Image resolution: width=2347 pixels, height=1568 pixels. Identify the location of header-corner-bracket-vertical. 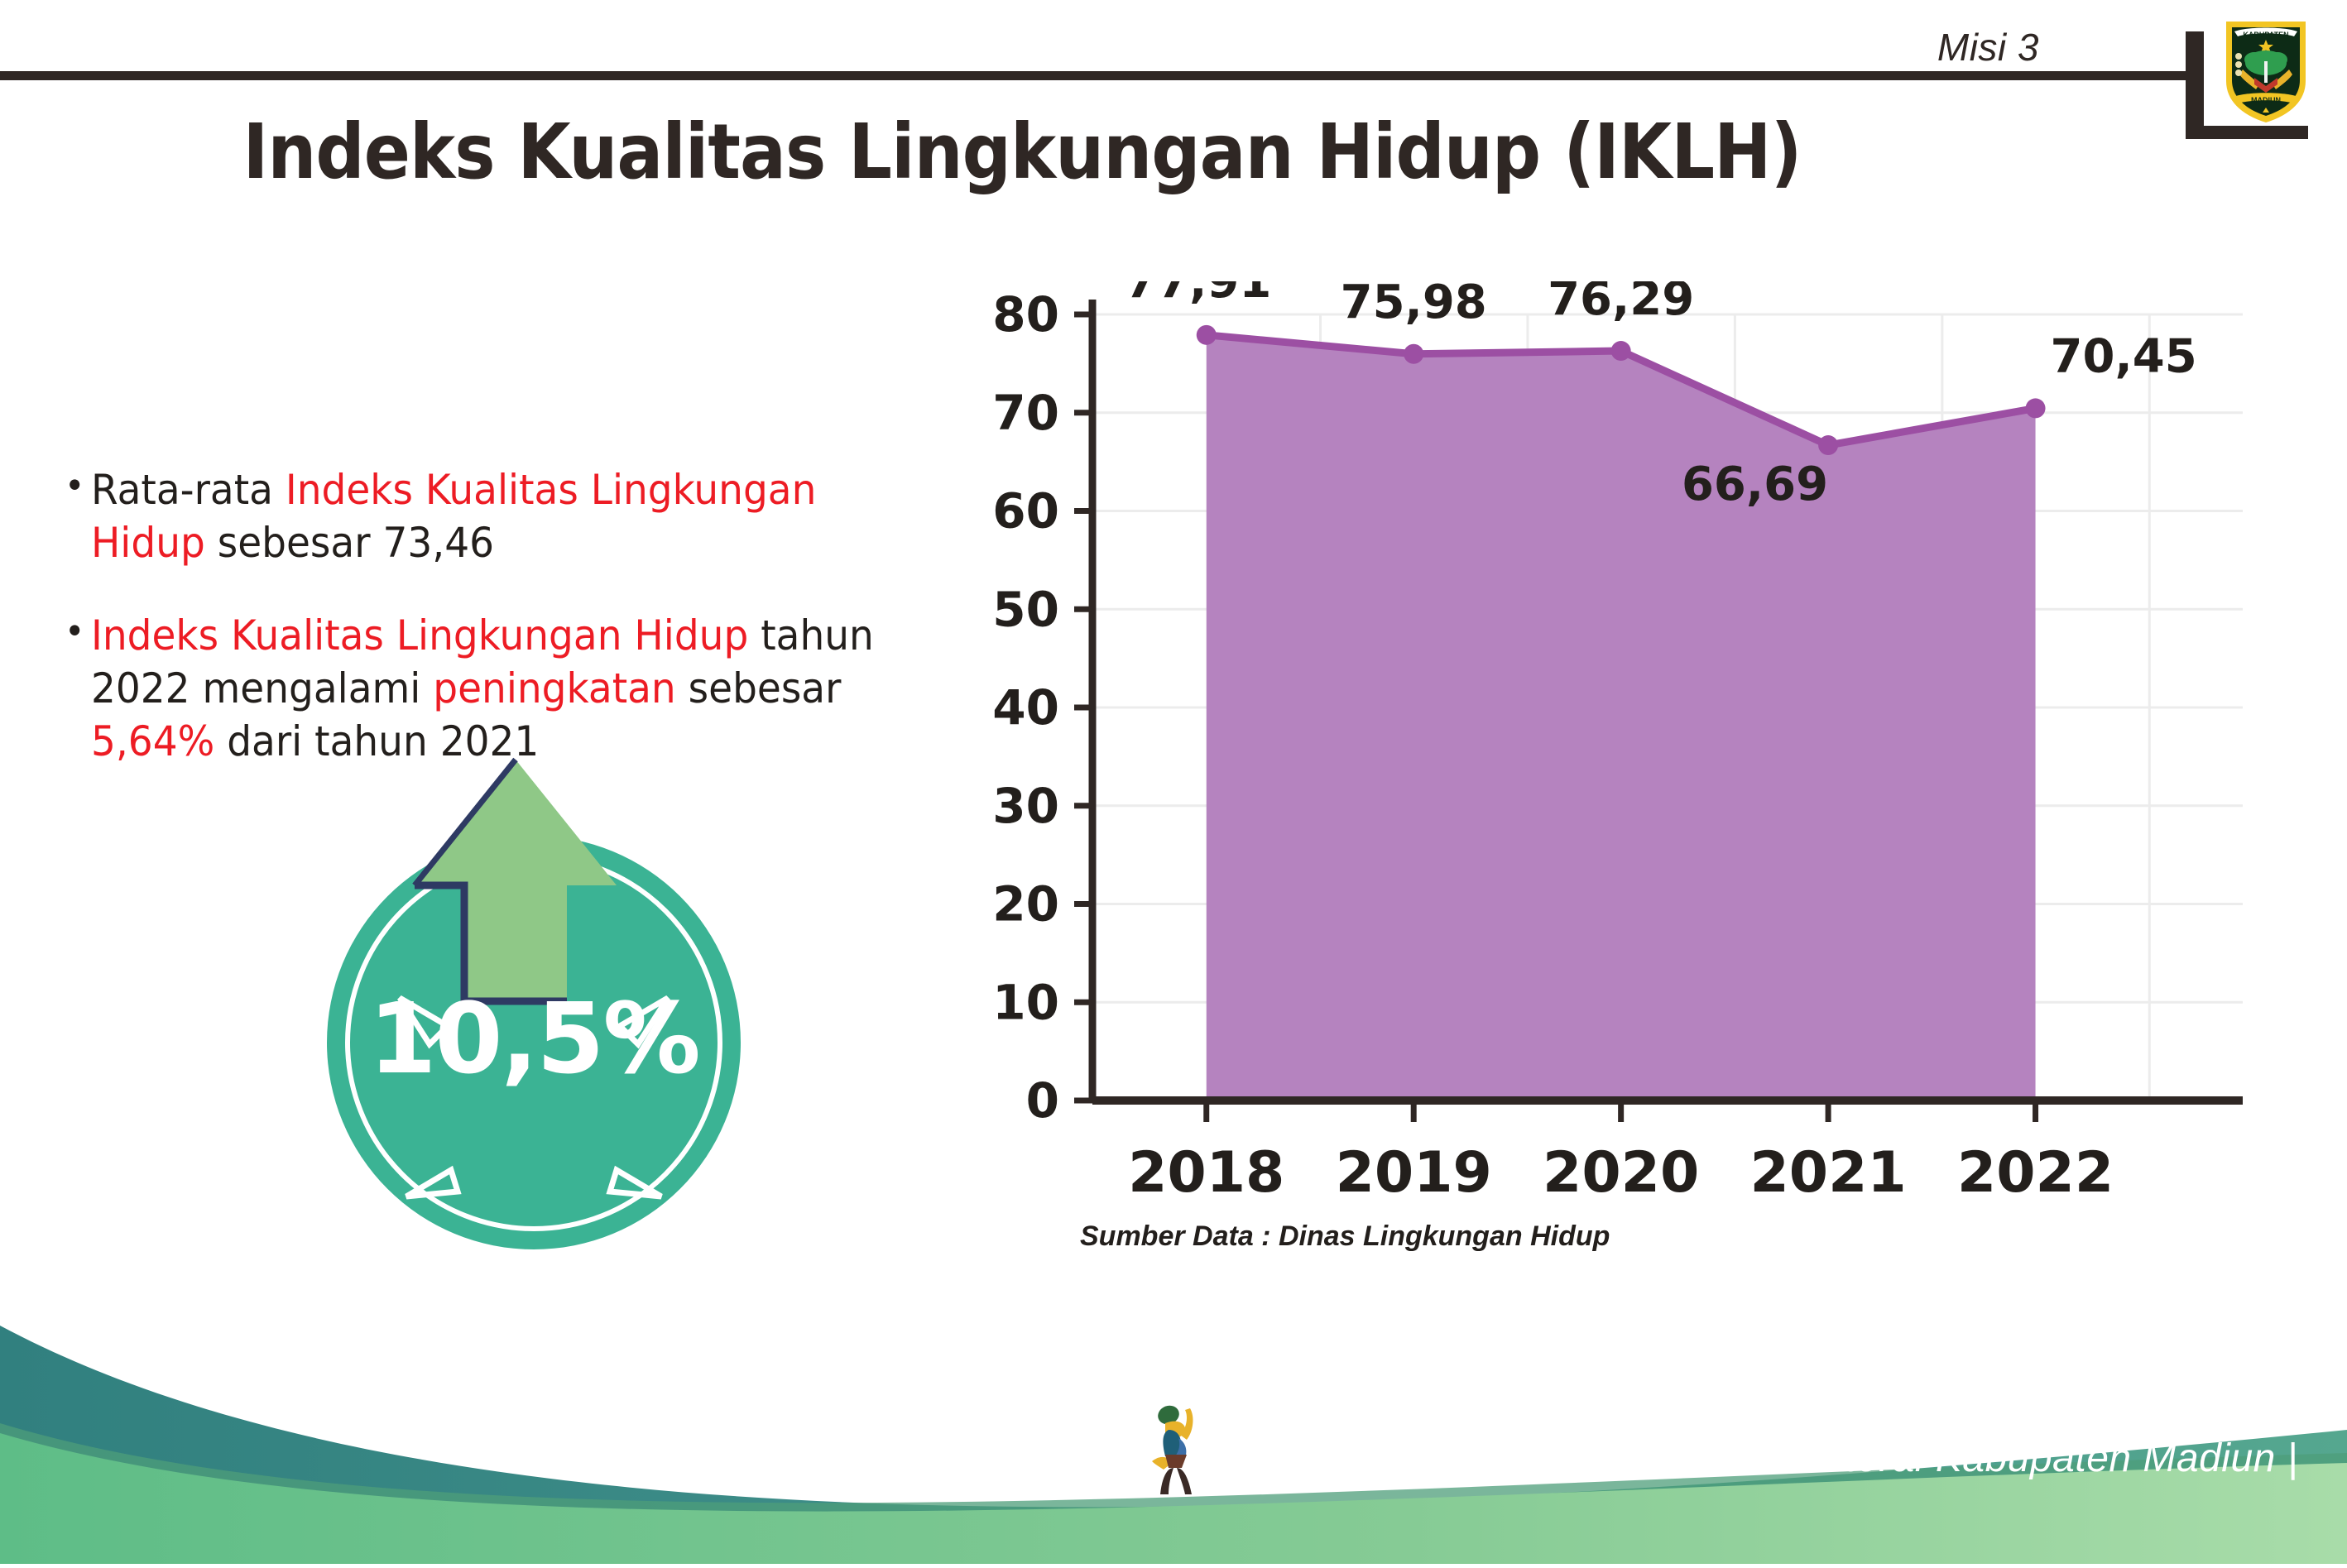
(2195, 85).